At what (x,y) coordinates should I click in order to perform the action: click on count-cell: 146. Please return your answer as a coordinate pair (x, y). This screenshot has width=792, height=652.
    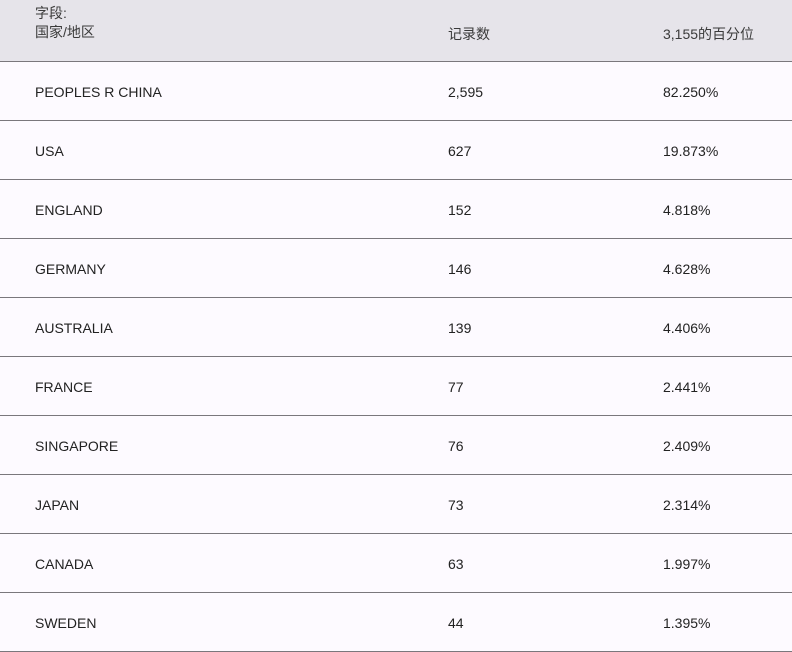
    Looking at the image, I should click on (460, 269).